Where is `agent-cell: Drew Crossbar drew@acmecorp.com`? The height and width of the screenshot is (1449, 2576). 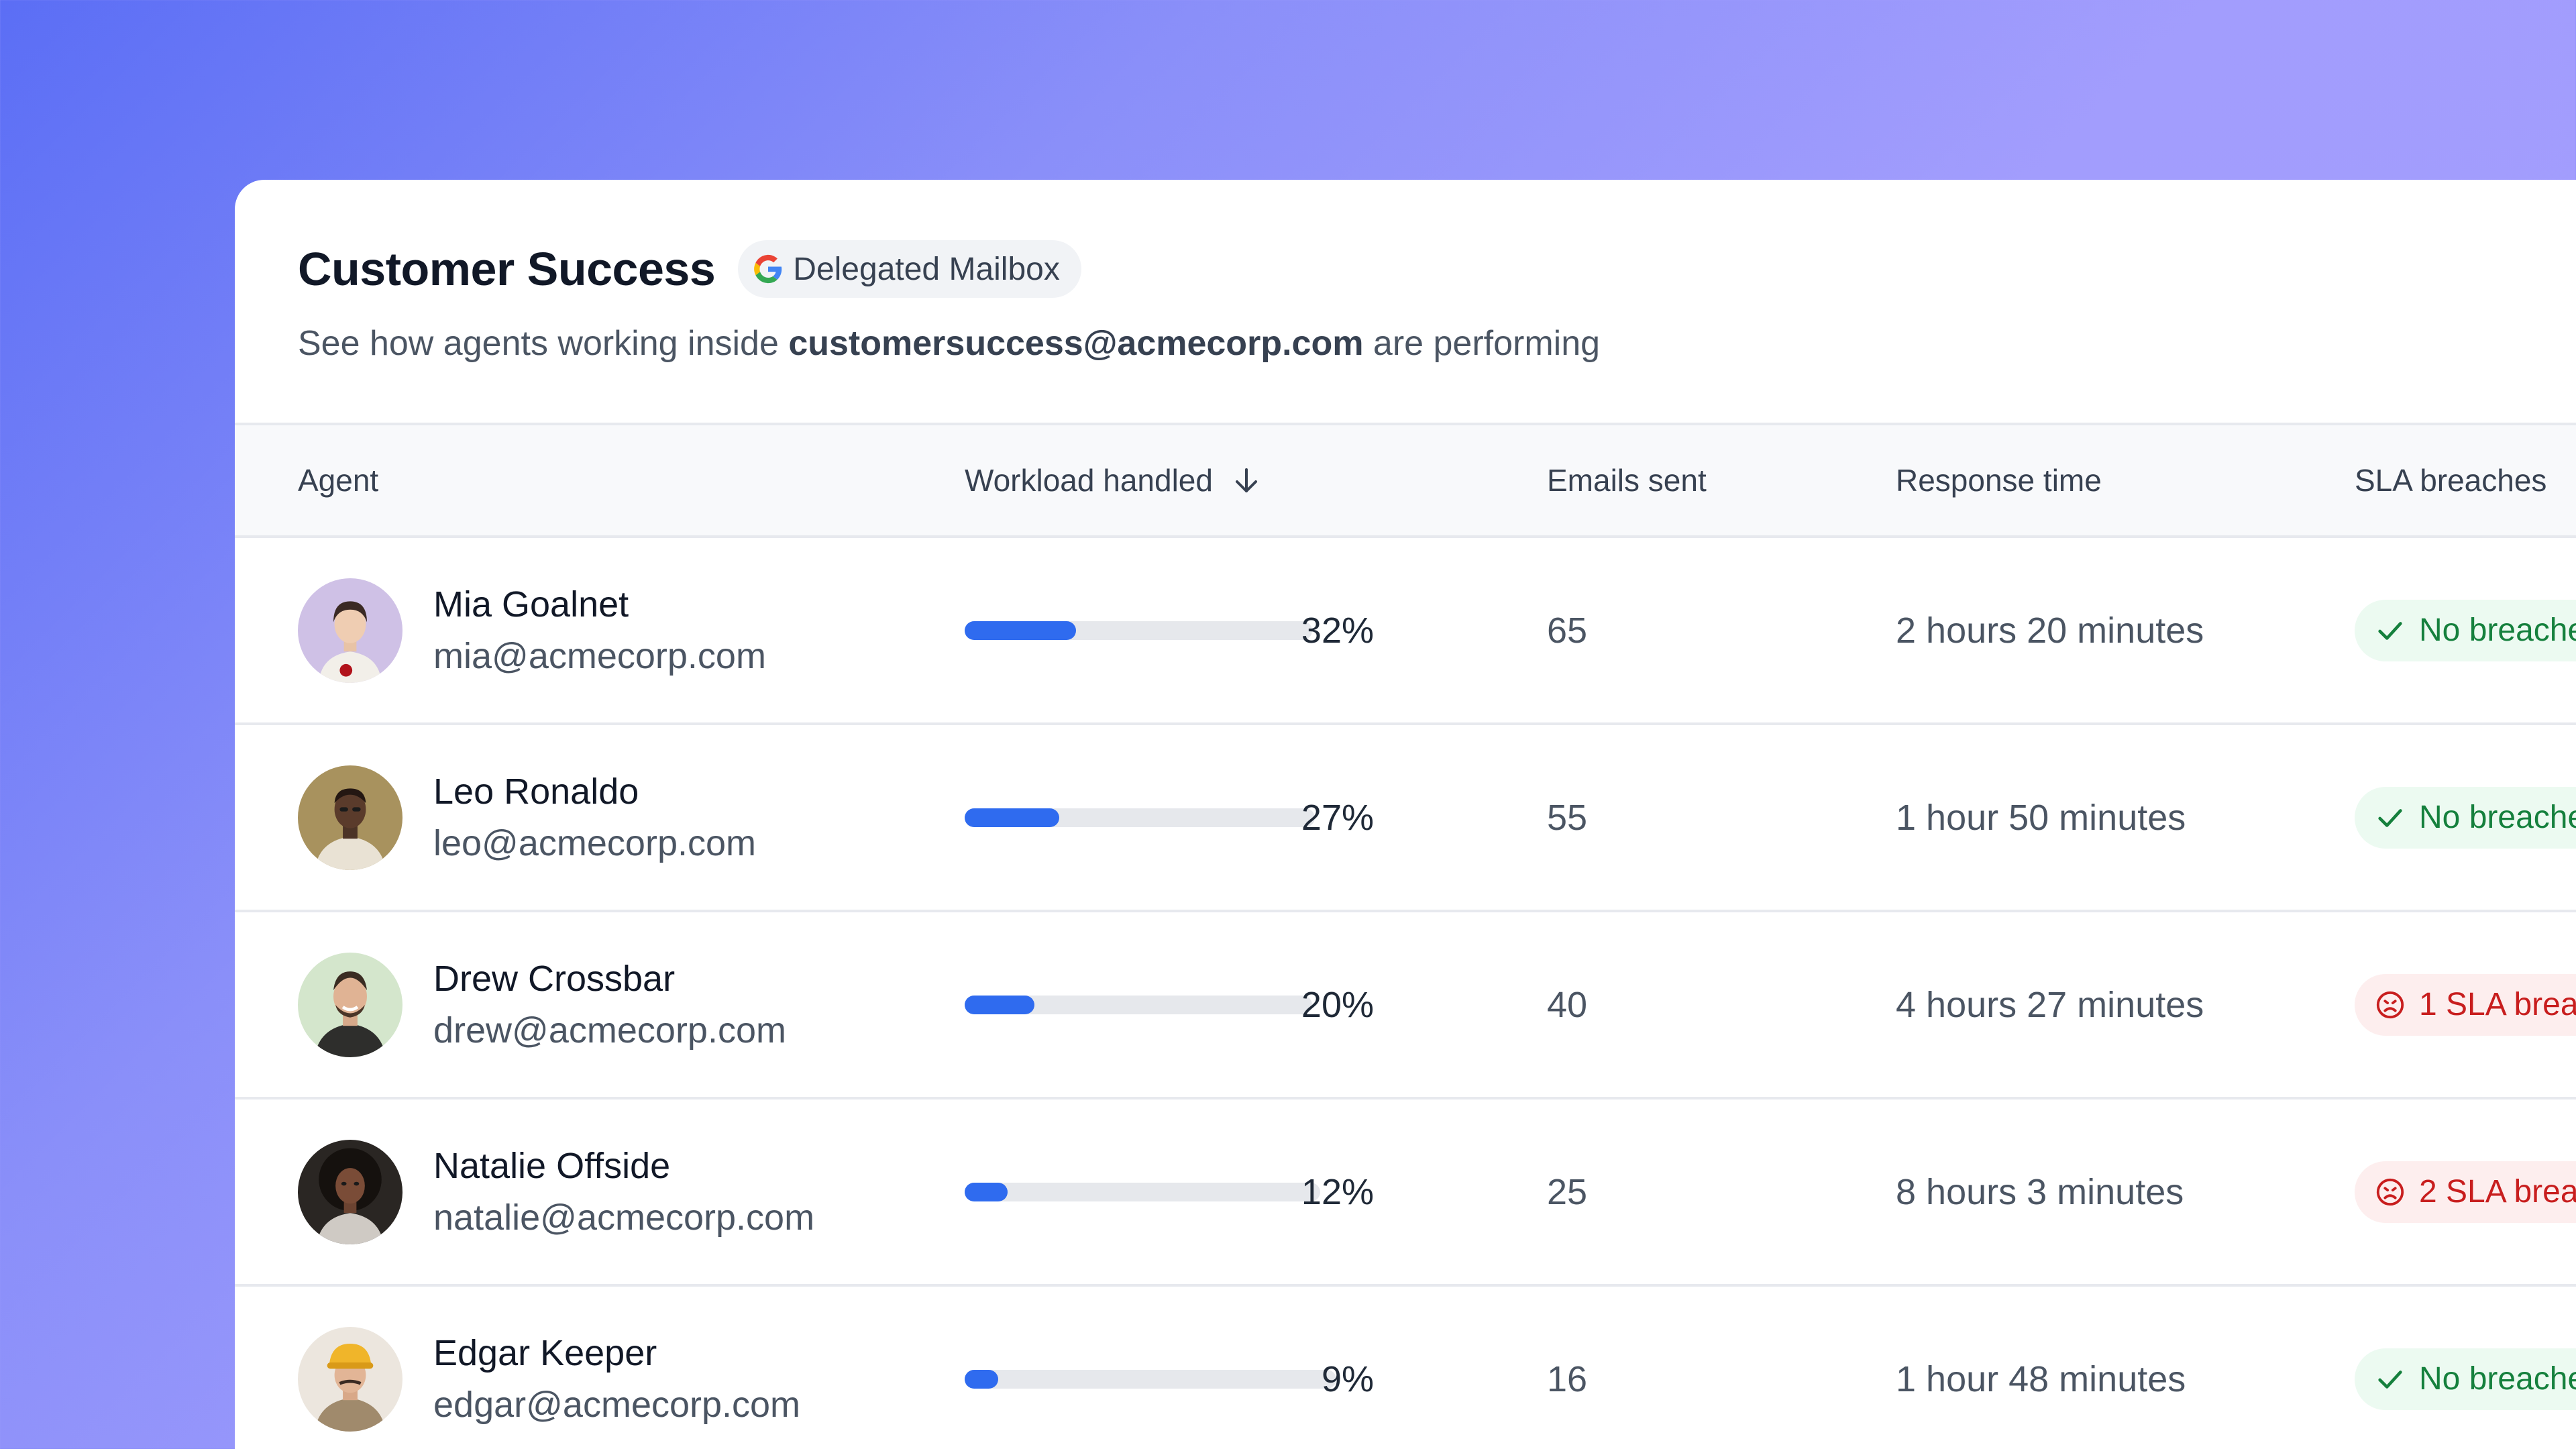 agent-cell: Drew Crossbar drew@acmecorp.com is located at coordinates (542, 1004).